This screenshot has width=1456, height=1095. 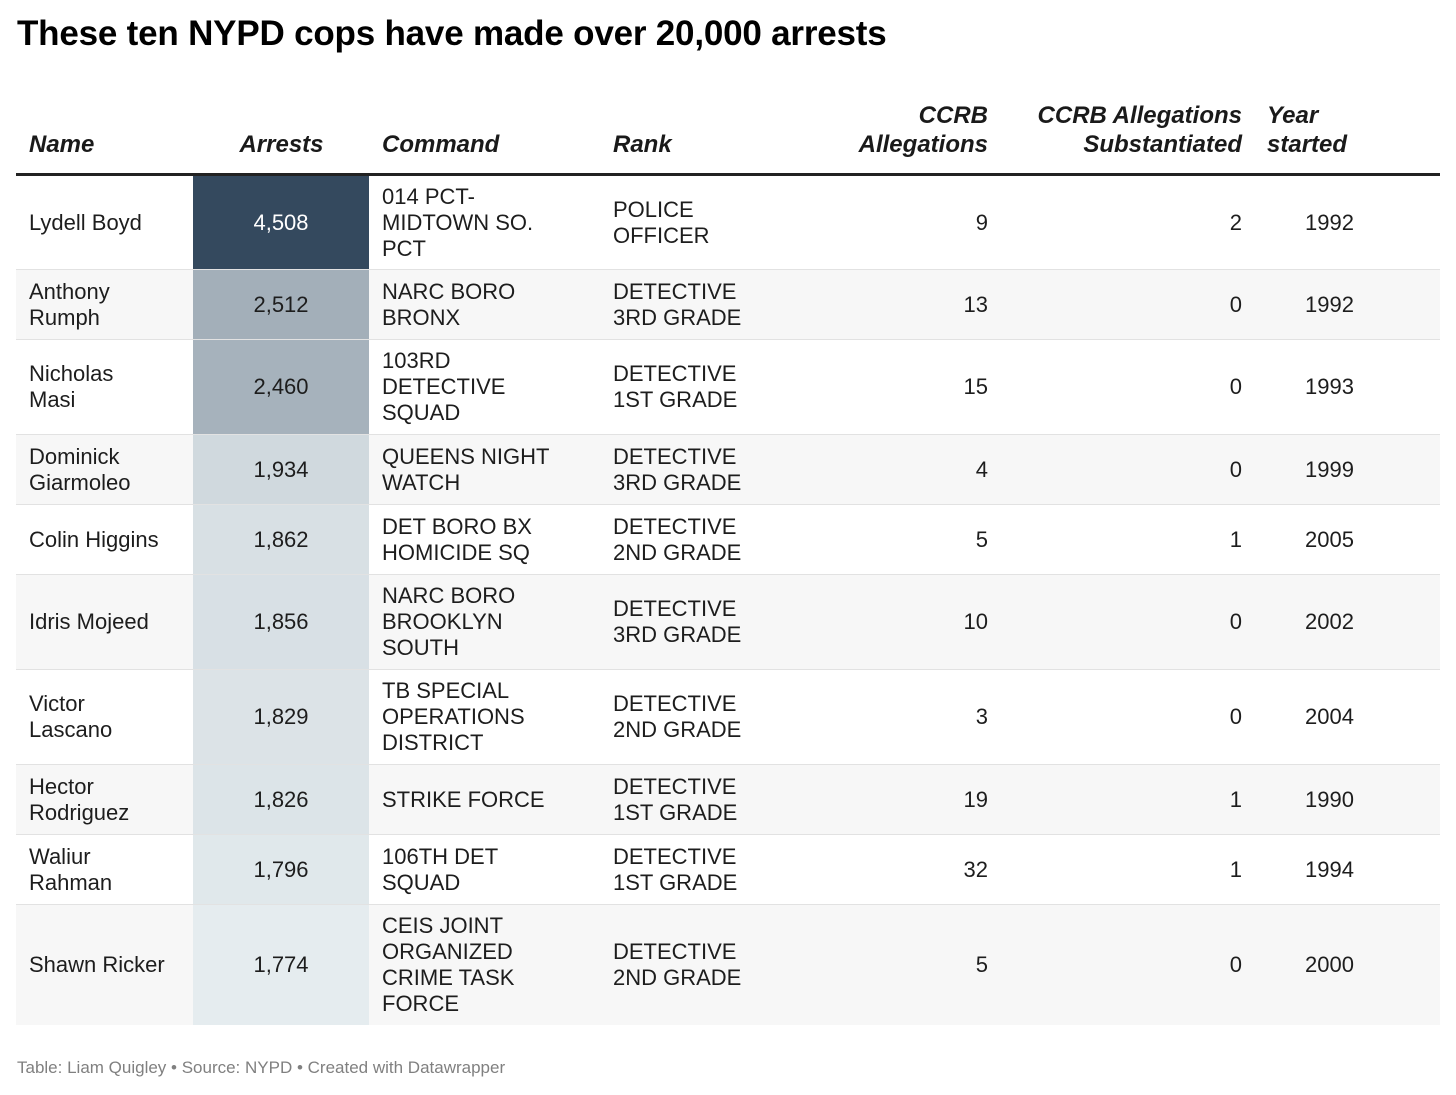 I want to click on header-text-line: Allegations, so click(x=923, y=144).